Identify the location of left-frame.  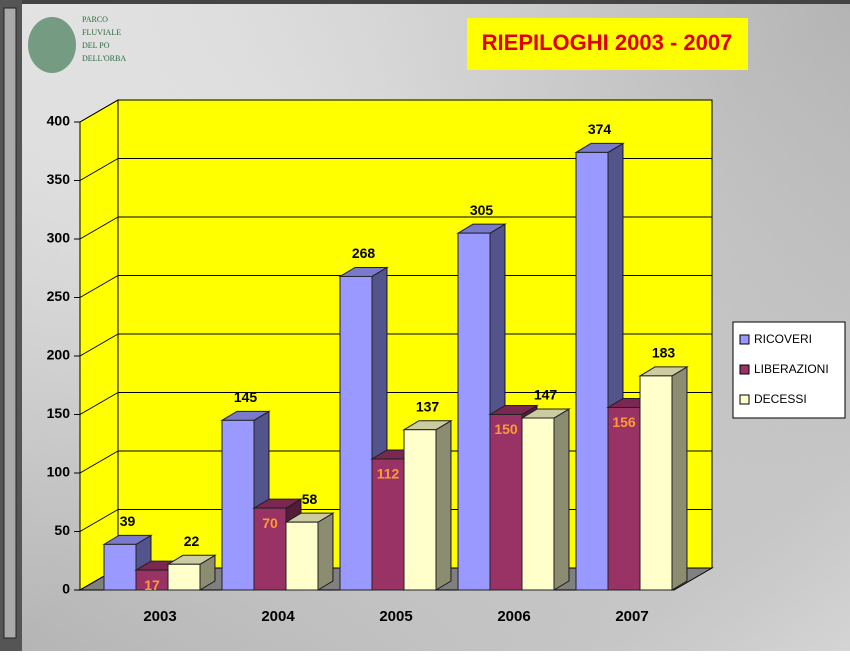
(10, 323).